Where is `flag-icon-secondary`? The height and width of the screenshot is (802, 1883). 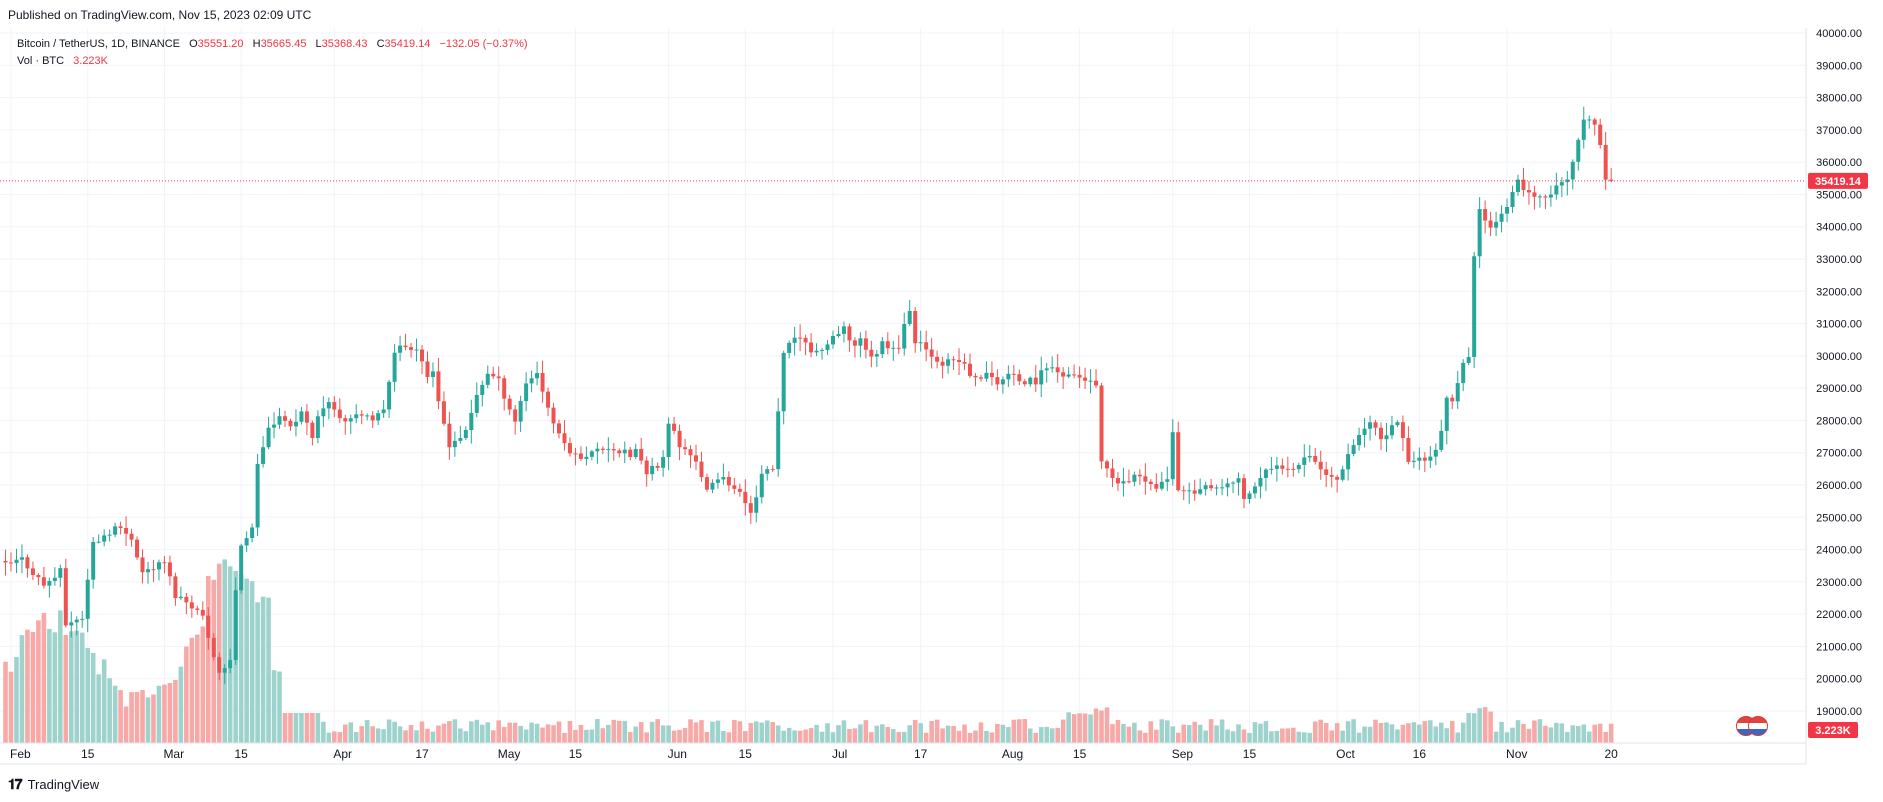 flag-icon-secondary is located at coordinates (1758, 726).